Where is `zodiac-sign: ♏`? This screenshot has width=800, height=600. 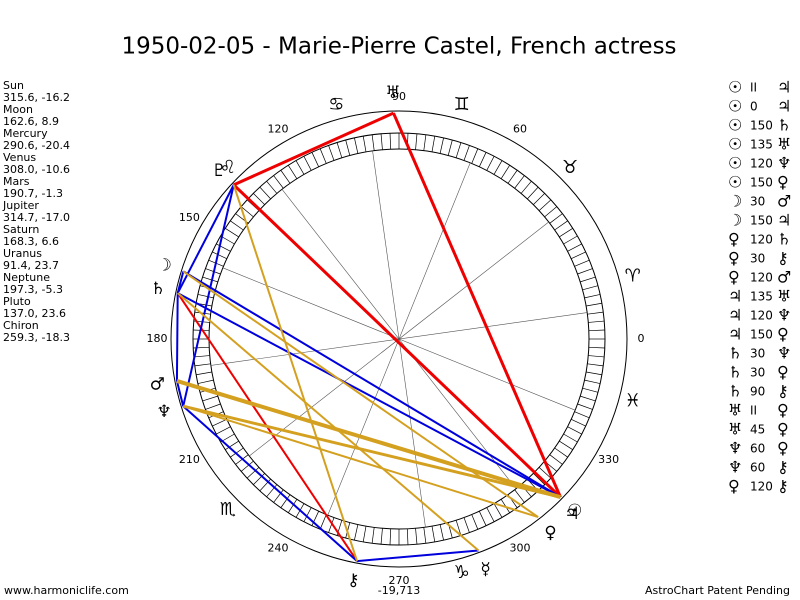
zodiac-sign: ♏ is located at coordinates (228, 509).